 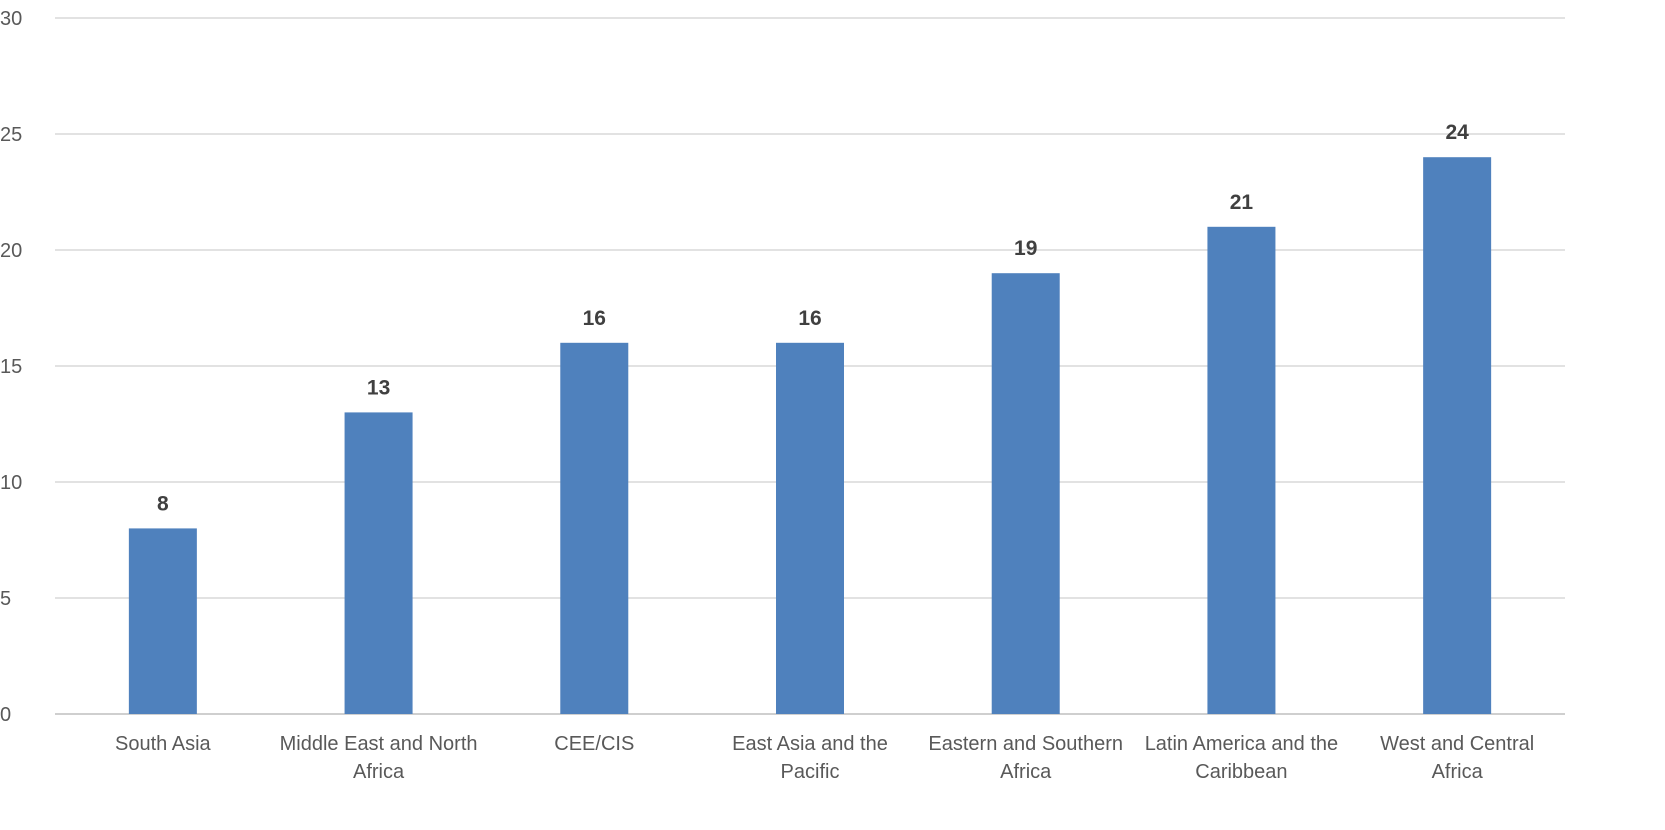 I want to click on x-category-label: South Asia, so click(x=163, y=744).